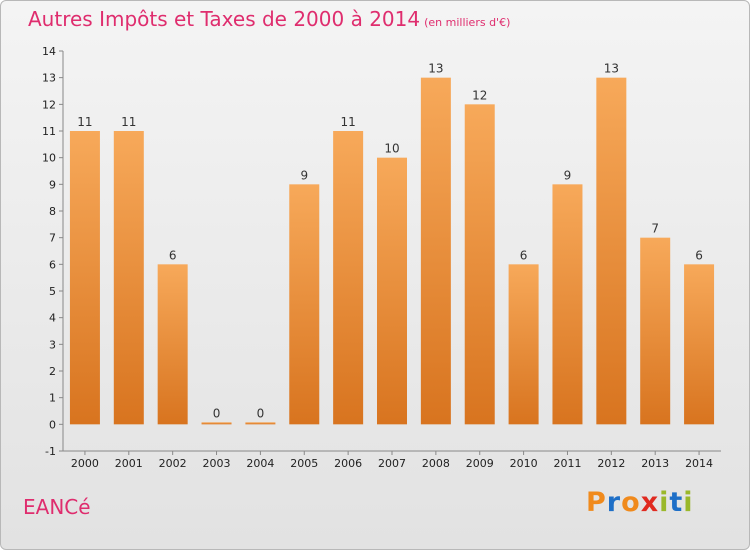 The height and width of the screenshot is (550, 750). Describe the element at coordinates (129, 463) in the screenshot. I see `x-tick-label-2001: 2001` at that location.